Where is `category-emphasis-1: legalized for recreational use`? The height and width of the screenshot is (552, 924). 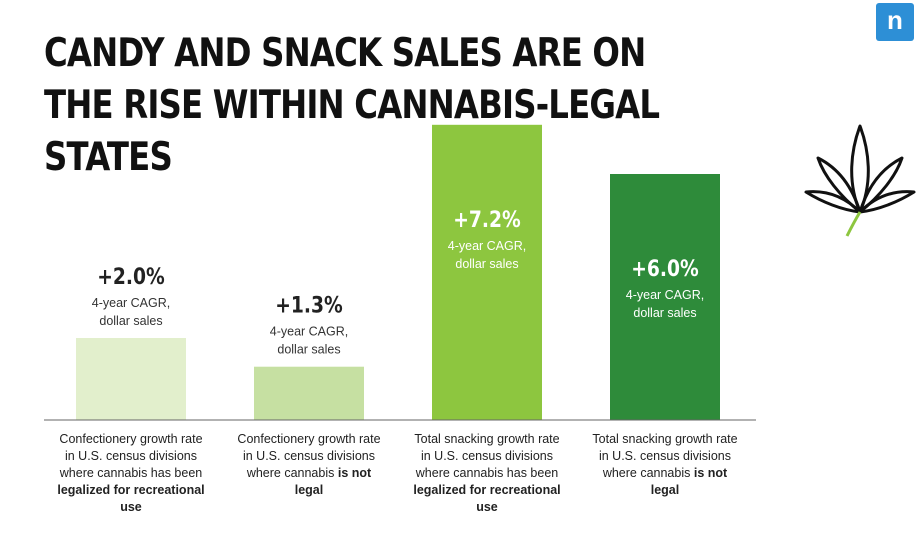
category-emphasis-1: legalized for recreational use is located at coordinates (131, 498).